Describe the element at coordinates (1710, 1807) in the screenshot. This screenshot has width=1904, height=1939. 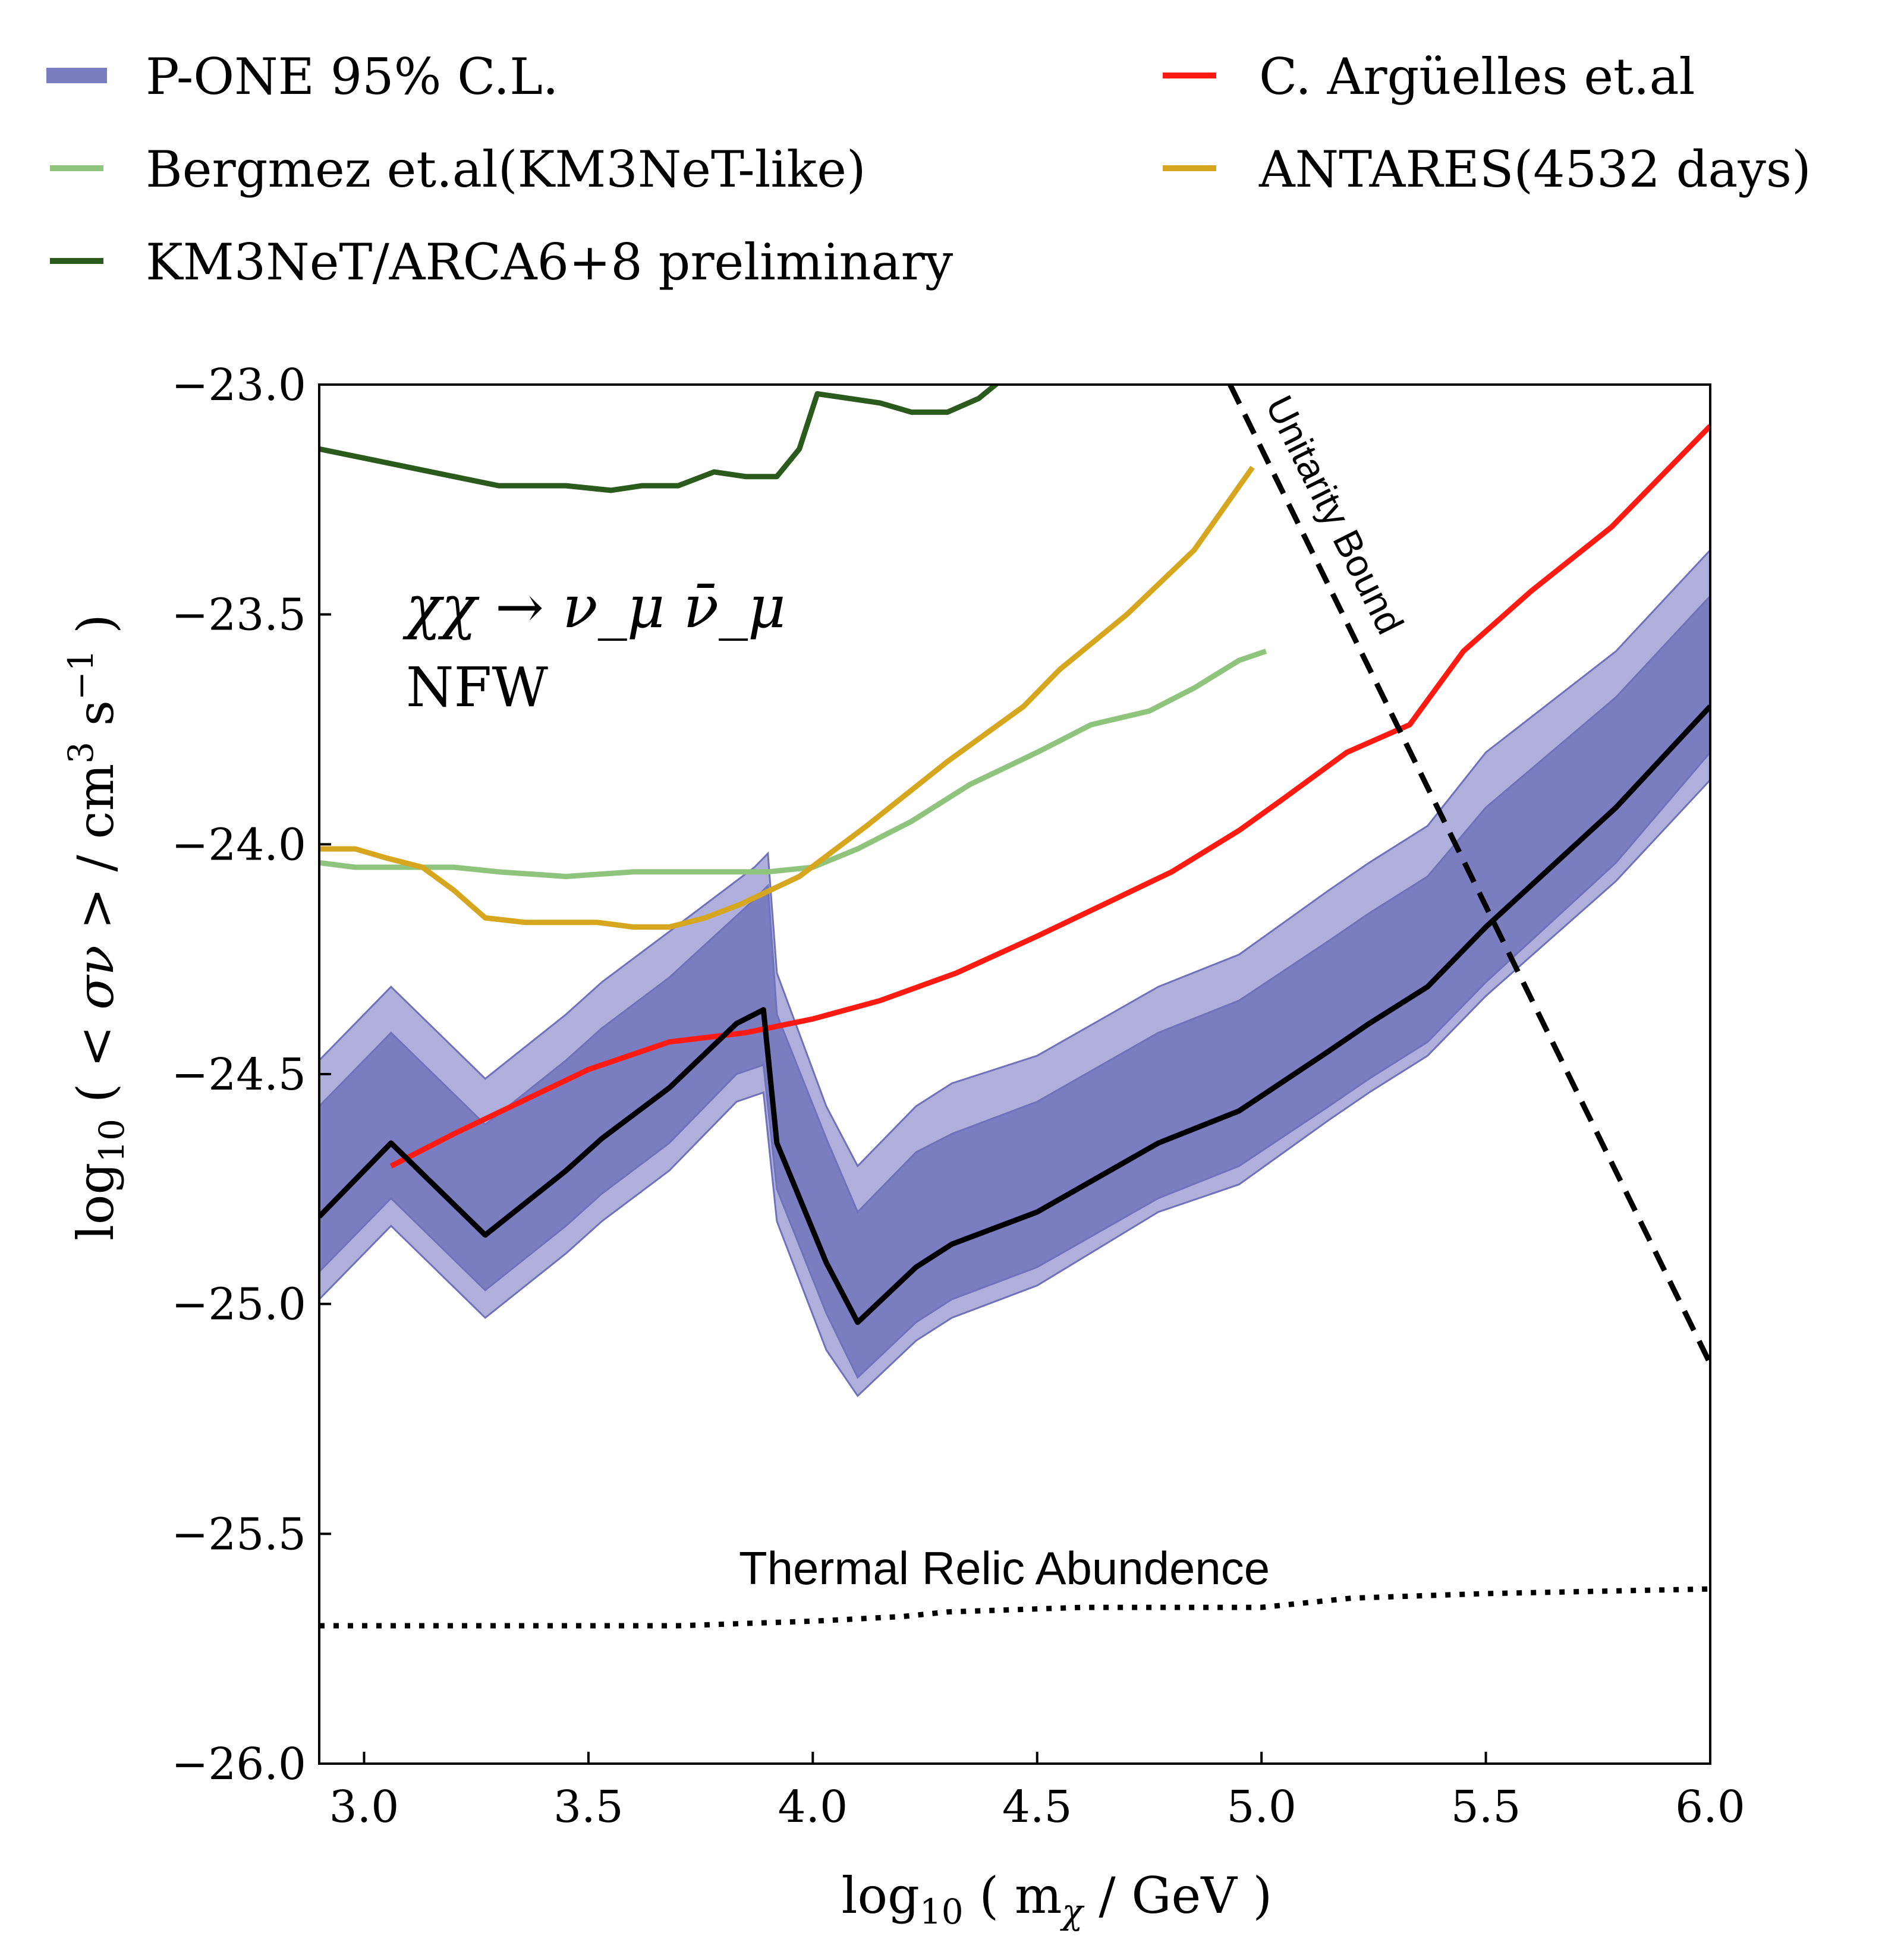
I see `x-tick-label: 6.0` at that location.